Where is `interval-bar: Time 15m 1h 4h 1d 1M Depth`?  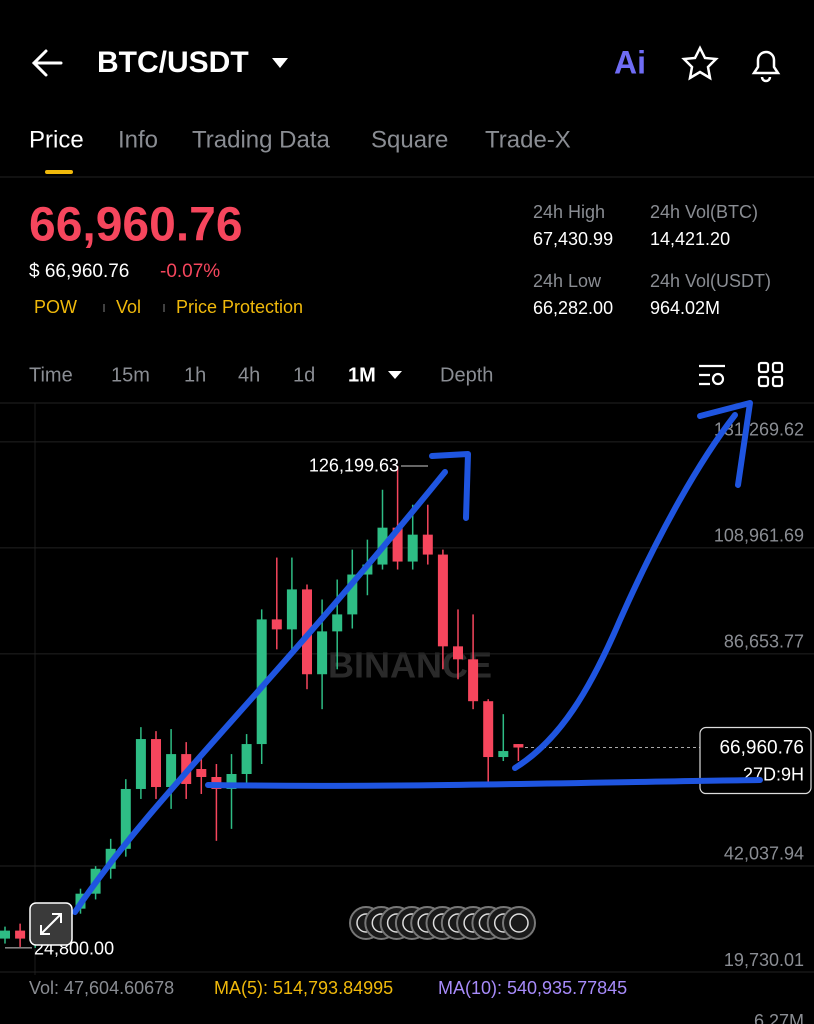 interval-bar: Time 15m 1h 4h 1d 1M Depth is located at coordinates (261, 375).